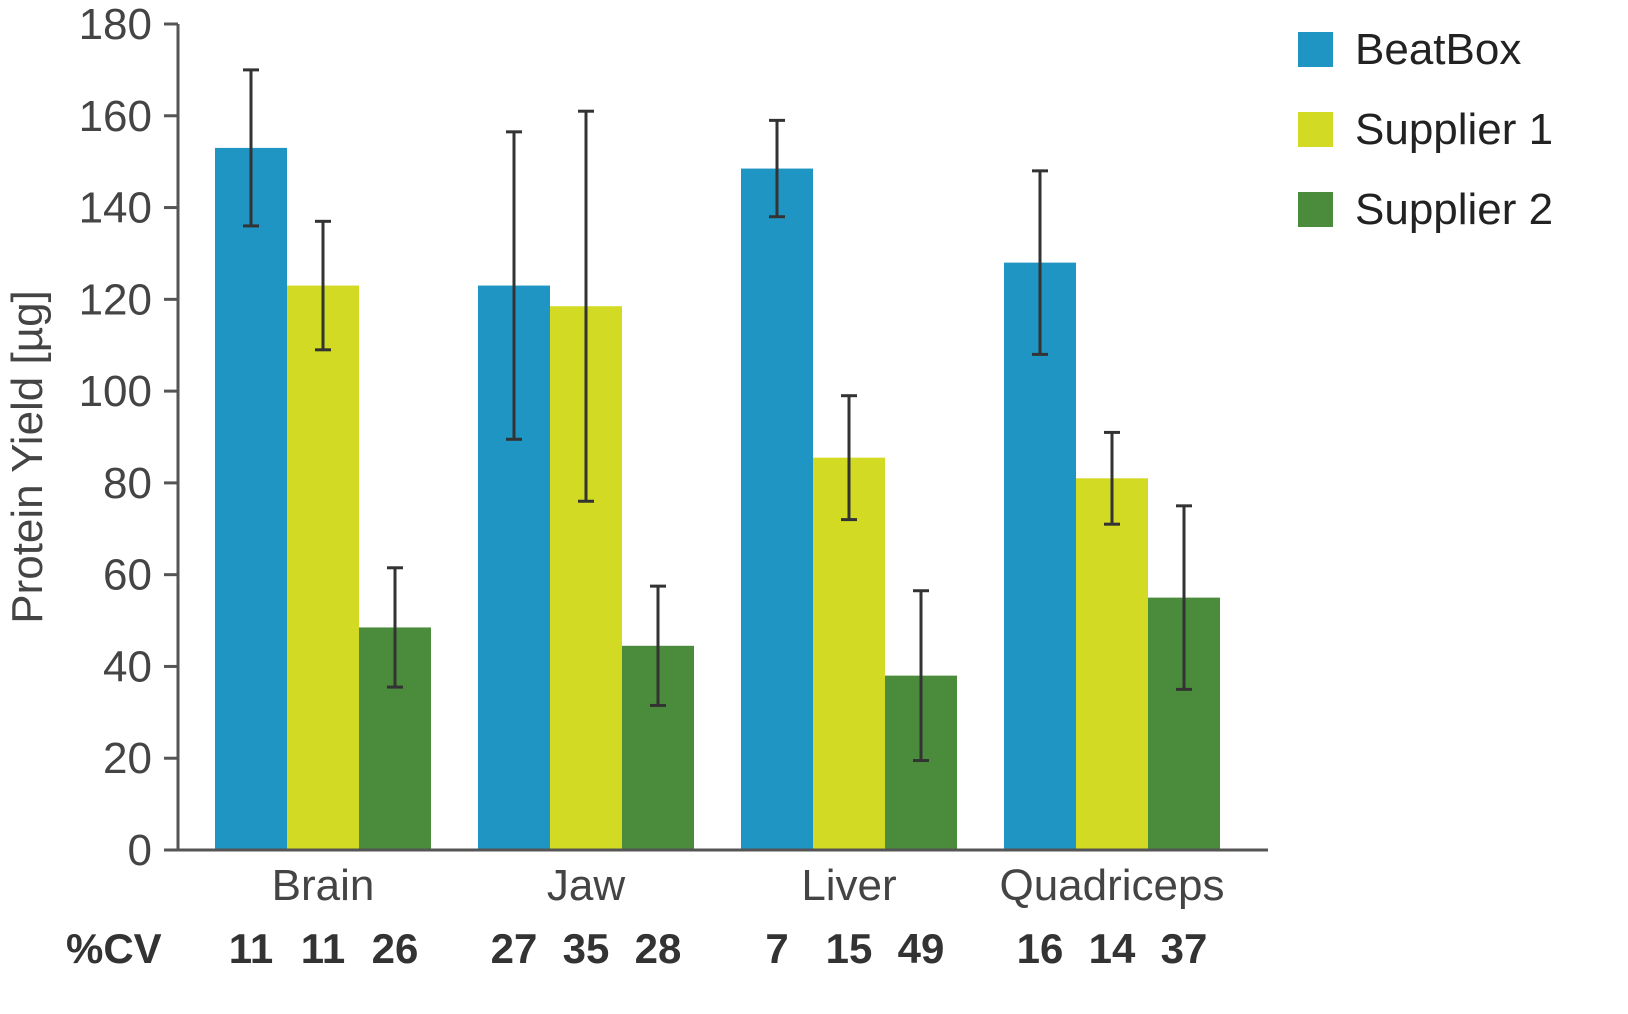 The height and width of the screenshot is (1014, 1628). Describe the element at coordinates (127, 666) in the screenshot. I see `y-tick-label: 40` at that location.